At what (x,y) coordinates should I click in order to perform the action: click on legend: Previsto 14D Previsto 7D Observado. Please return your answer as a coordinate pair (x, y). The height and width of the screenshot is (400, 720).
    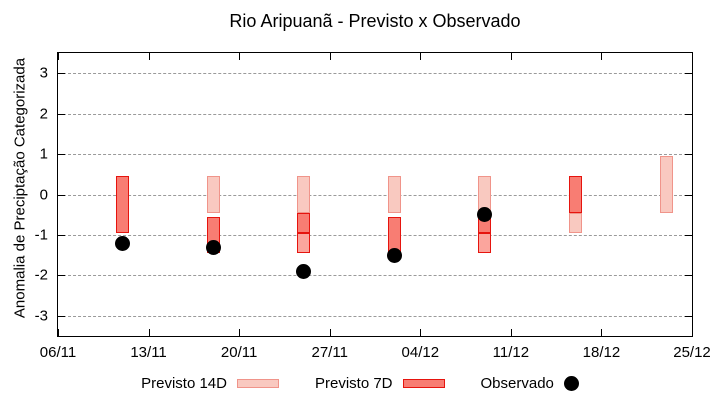
    Looking at the image, I should click on (360, 383).